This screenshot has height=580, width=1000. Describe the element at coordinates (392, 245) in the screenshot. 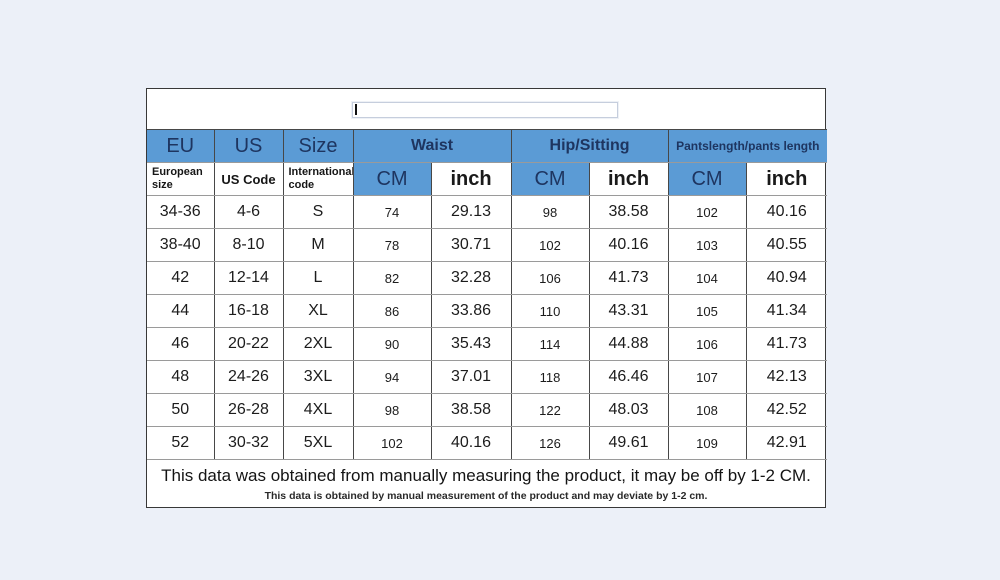

I see `size-cell: 78` at that location.